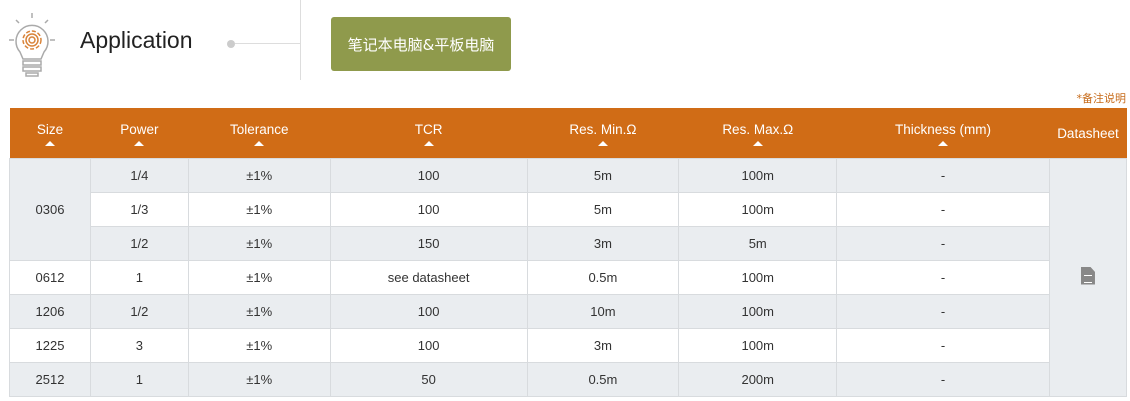 This screenshot has width=1130, height=401. I want to click on cell-power: 1/3, so click(139, 209).